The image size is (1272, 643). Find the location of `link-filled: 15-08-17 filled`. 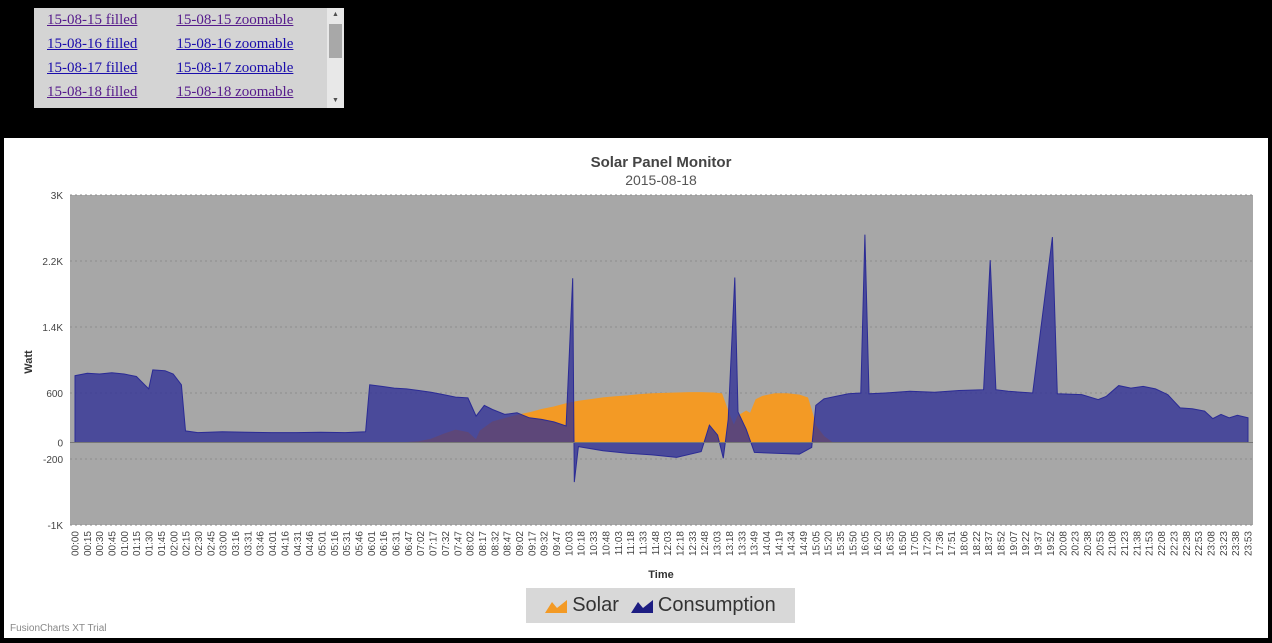

link-filled: 15-08-17 filled is located at coordinates (92, 67).